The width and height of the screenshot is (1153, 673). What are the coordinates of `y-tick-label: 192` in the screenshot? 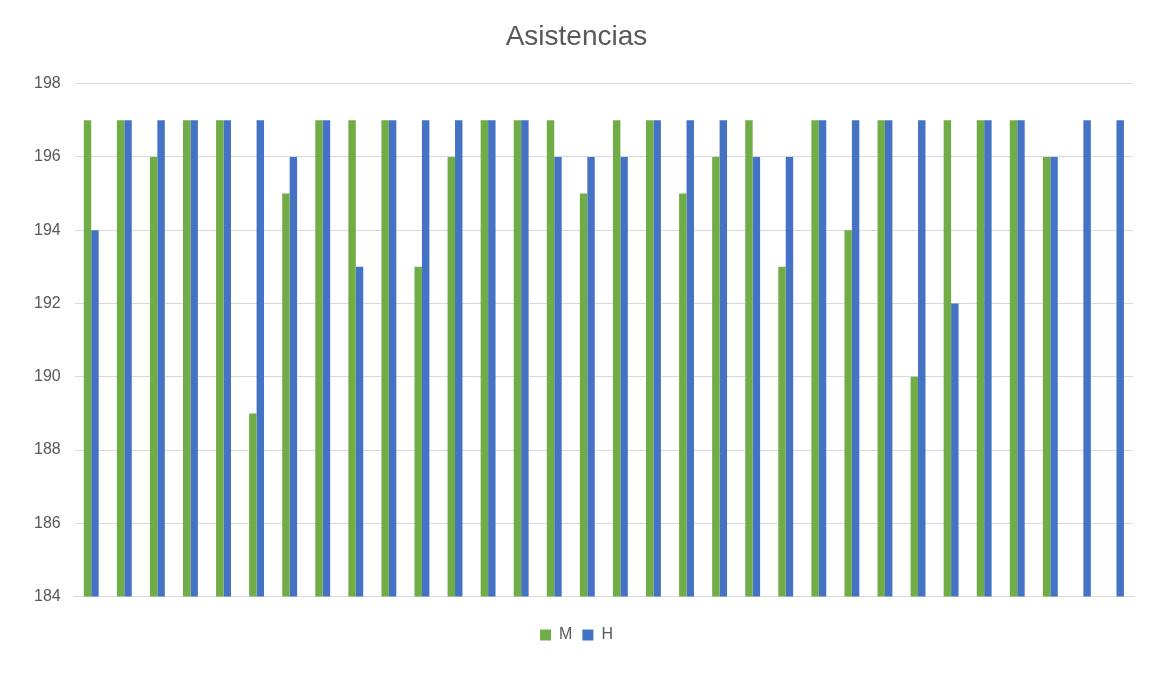 It's located at (47, 302).